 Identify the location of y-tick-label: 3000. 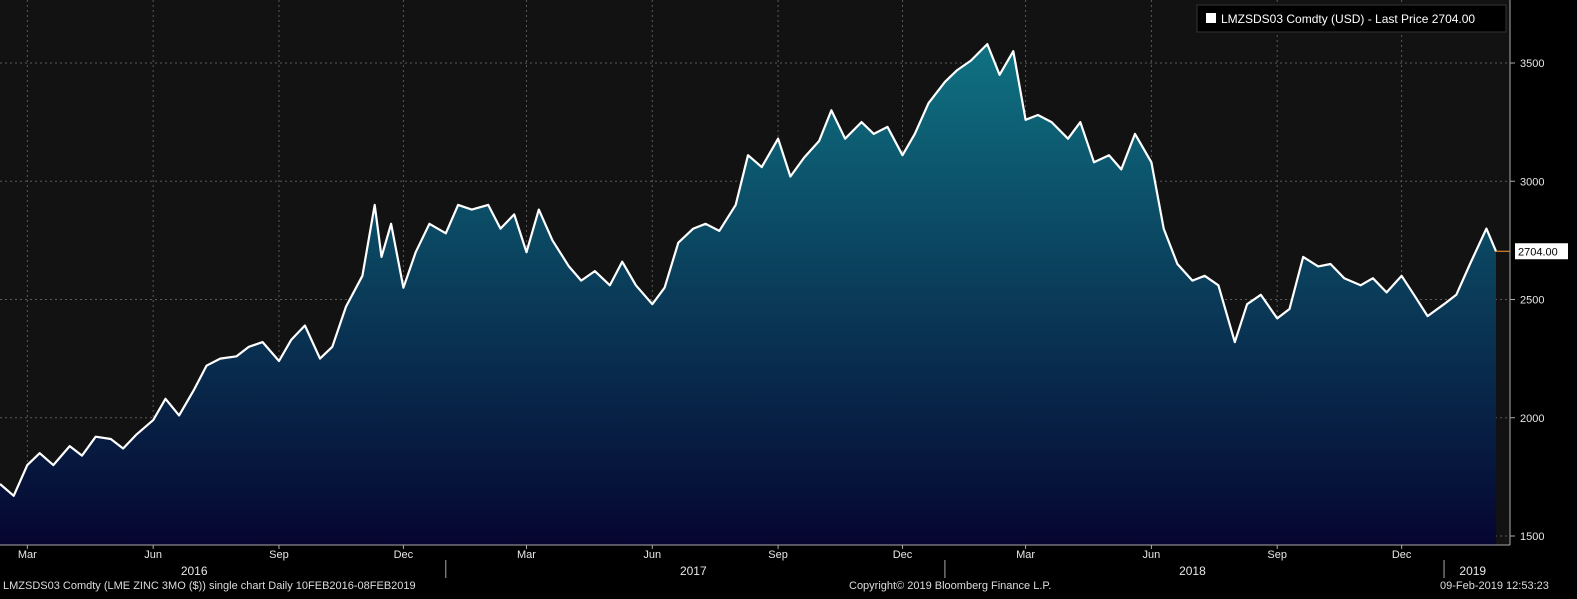
(1532, 182).